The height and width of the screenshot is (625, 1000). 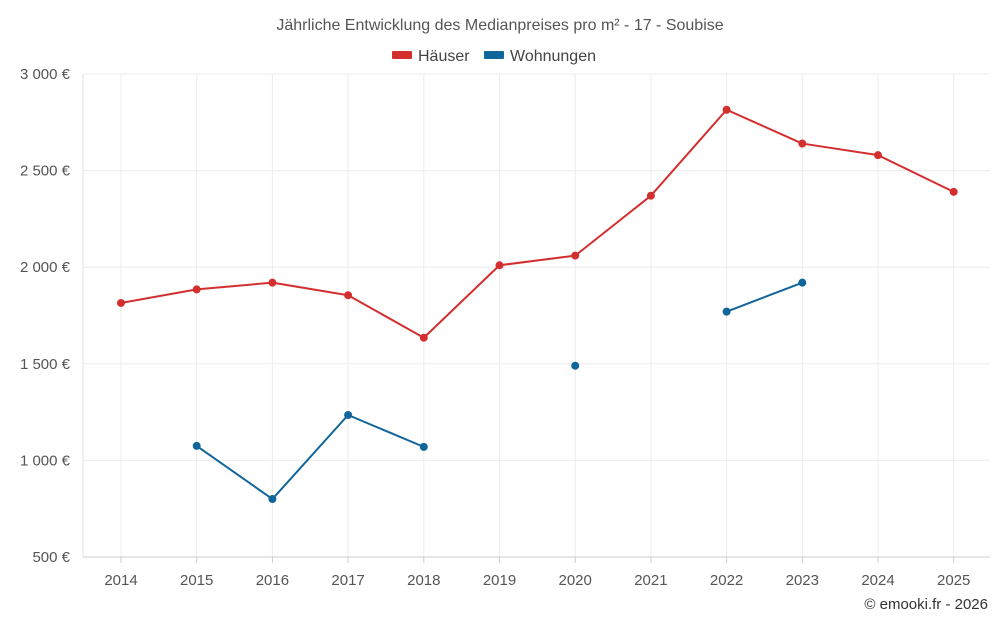 I want to click on x-tick-label: 2020, so click(x=575, y=580).